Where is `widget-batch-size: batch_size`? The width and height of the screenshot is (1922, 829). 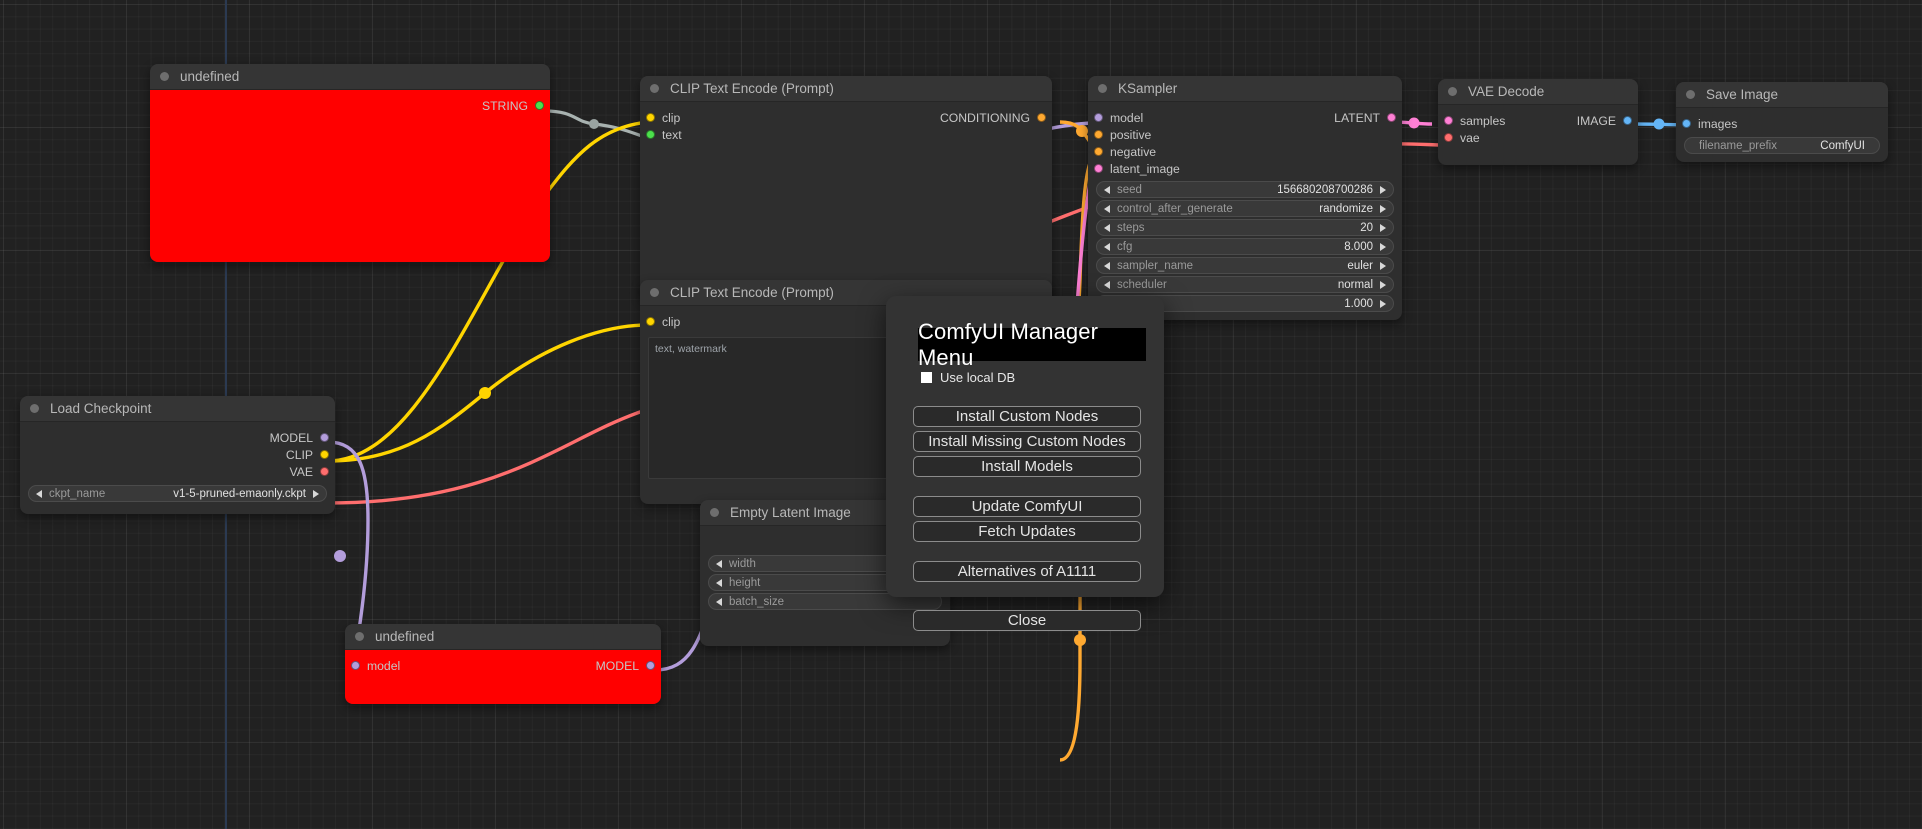
widget-batch-size: batch_size is located at coordinates (825, 601).